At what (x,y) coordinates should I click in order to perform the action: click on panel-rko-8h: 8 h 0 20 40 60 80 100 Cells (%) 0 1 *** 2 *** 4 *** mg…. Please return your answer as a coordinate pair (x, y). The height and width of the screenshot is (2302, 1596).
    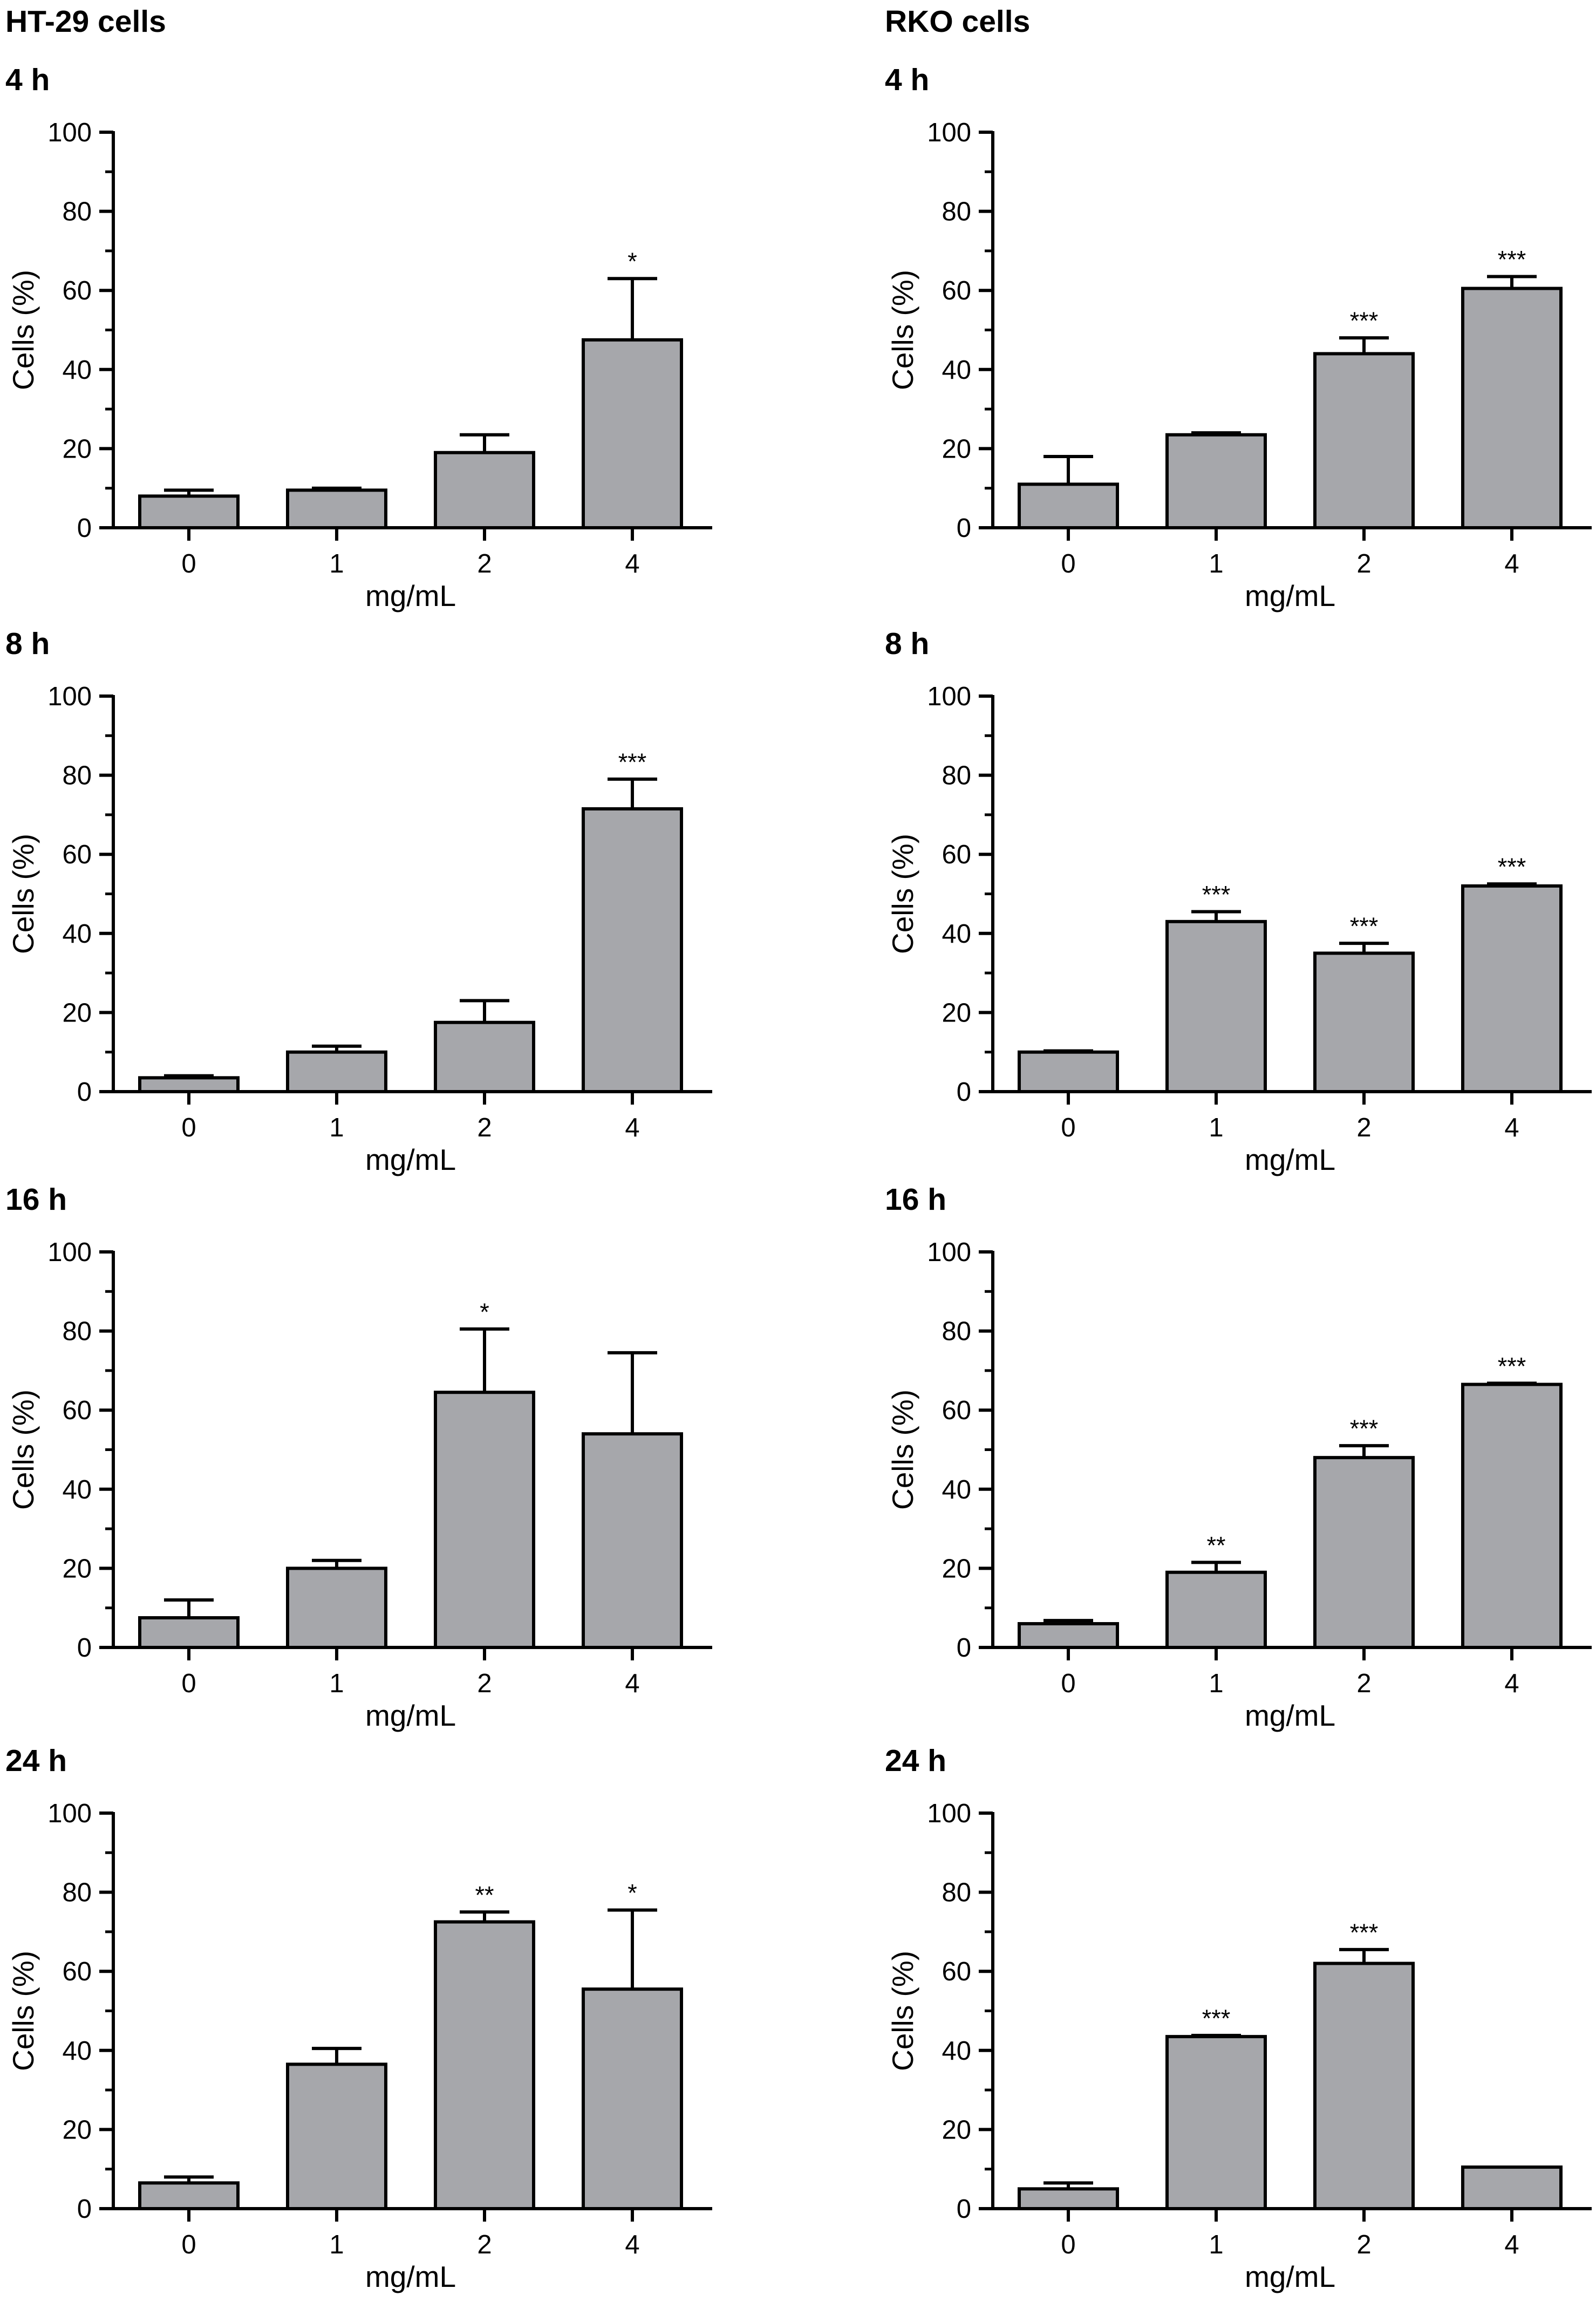
    Looking at the image, I should click on (1240, 903).